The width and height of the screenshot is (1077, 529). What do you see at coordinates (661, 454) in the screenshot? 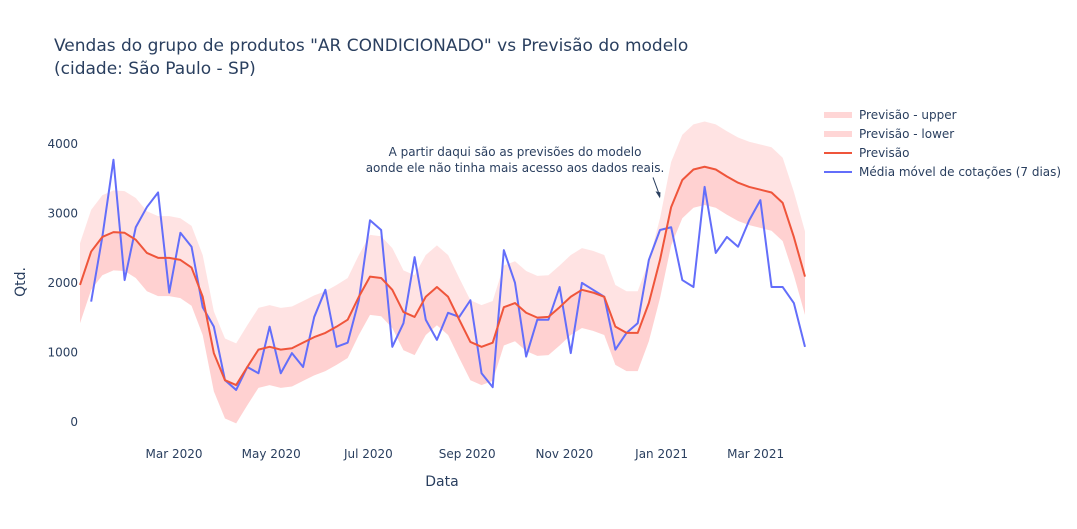
I see `x-tick-label: Jan 2021` at bounding box center [661, 454].